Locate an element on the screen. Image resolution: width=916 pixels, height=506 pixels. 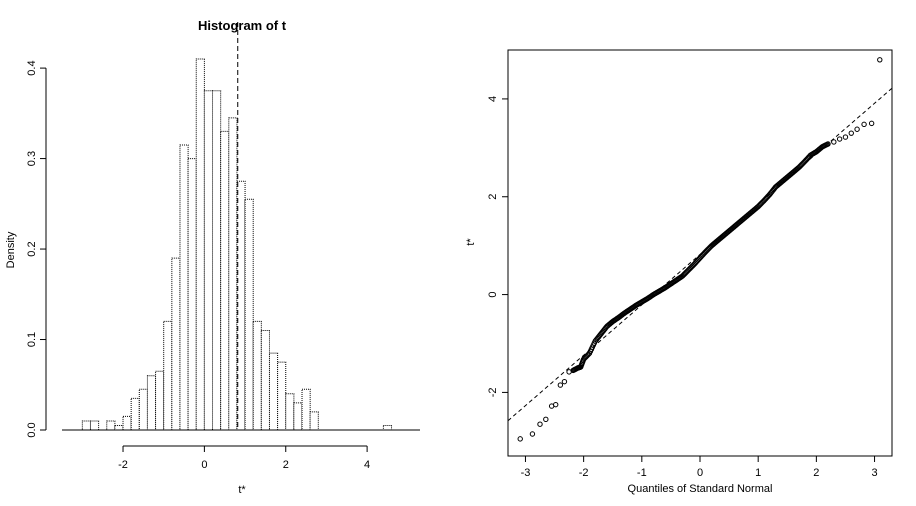
qq-y-axis: -2 0 2 4 is located at coordinates (498, 247).